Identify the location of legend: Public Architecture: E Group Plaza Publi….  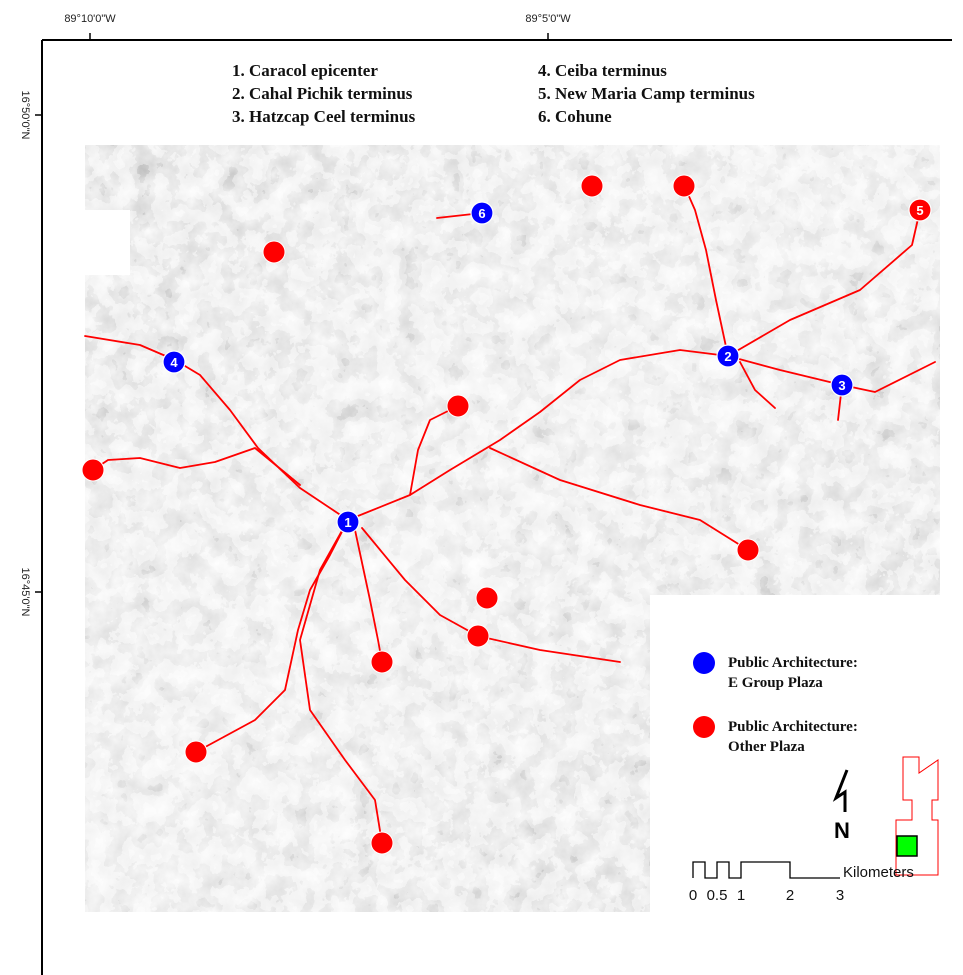
(775, 703).